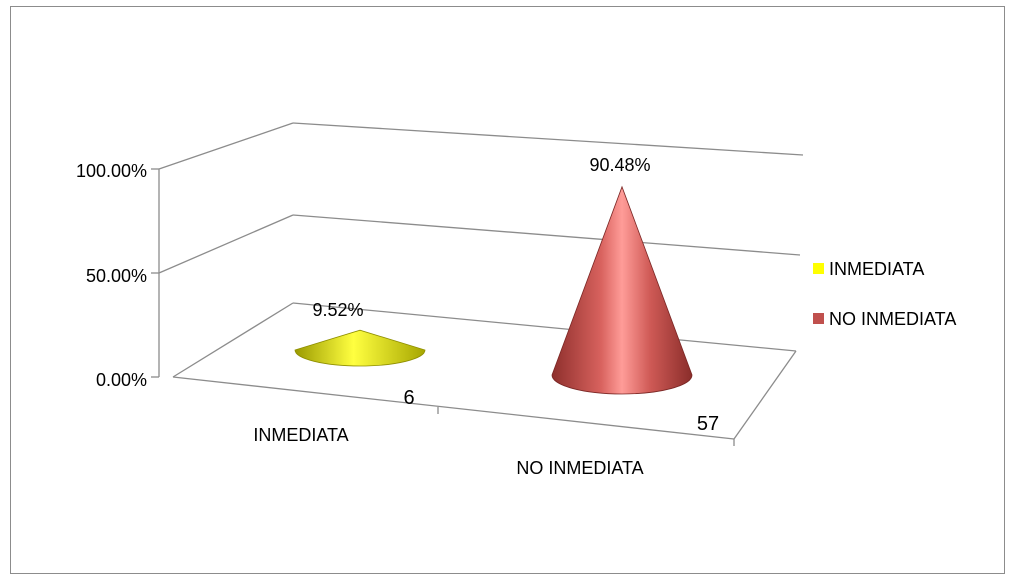 This screenshot has height=580, width=1017. What do you see at coordinates (111, 171) in the screenshot?
I see `y-tick-label: 100.00%` at bounding box center [111, 171].